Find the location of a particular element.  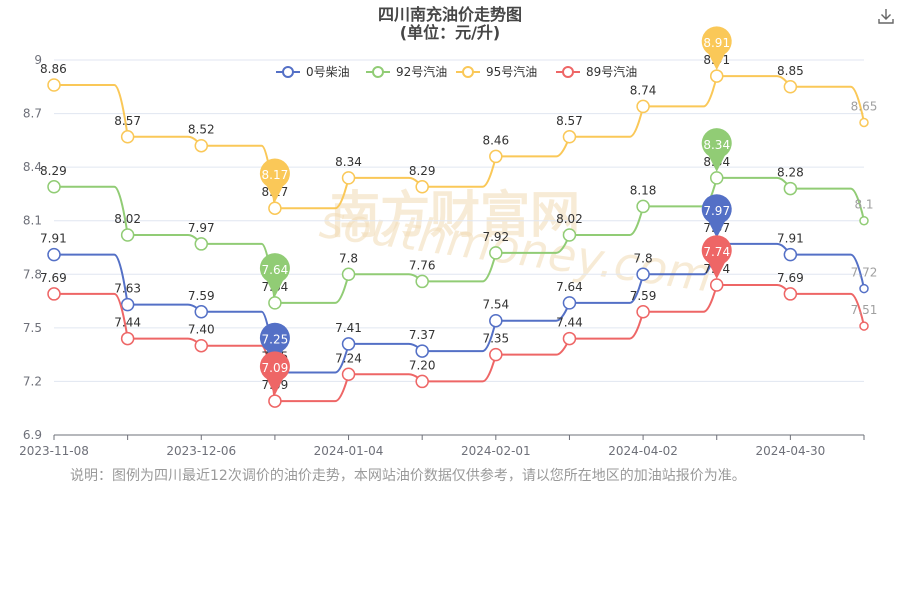

data-label: 8.28 is located at coordinates (790, 173).